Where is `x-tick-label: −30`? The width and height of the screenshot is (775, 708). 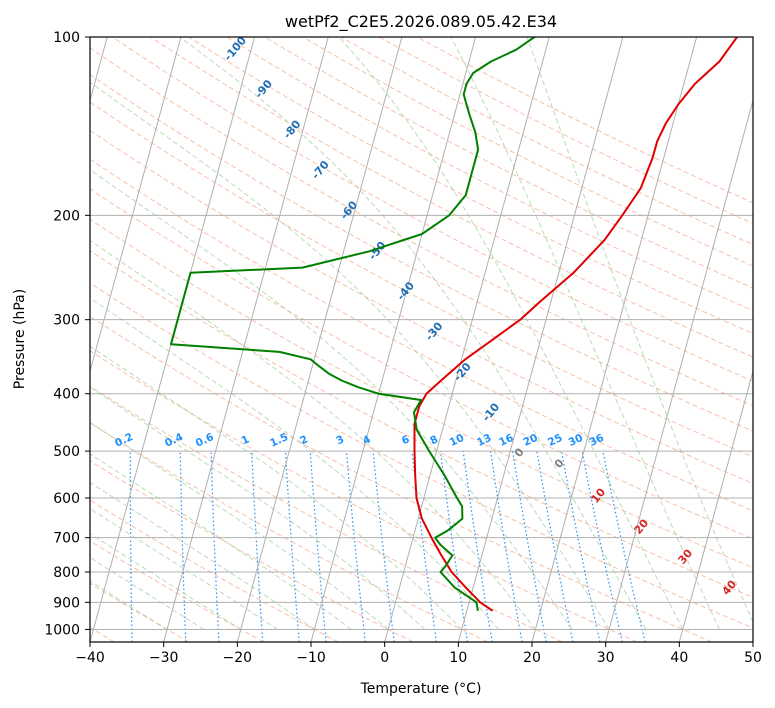
x-tick-label: −30 is located at coordinates (164, 658).